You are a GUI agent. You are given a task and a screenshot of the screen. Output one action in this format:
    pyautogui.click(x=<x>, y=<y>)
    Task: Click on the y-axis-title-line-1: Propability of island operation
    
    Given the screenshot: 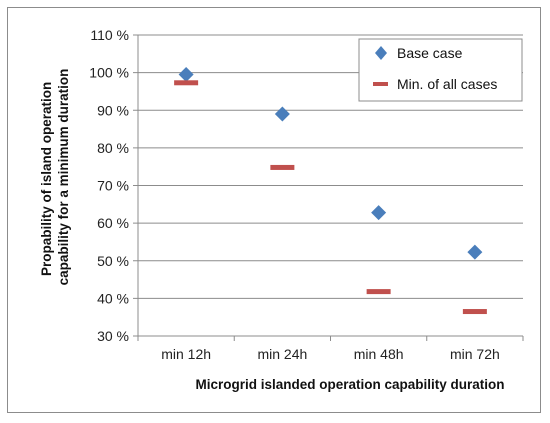 What is the action you would take?
    pyautogui.click(x=46, y=179)
    